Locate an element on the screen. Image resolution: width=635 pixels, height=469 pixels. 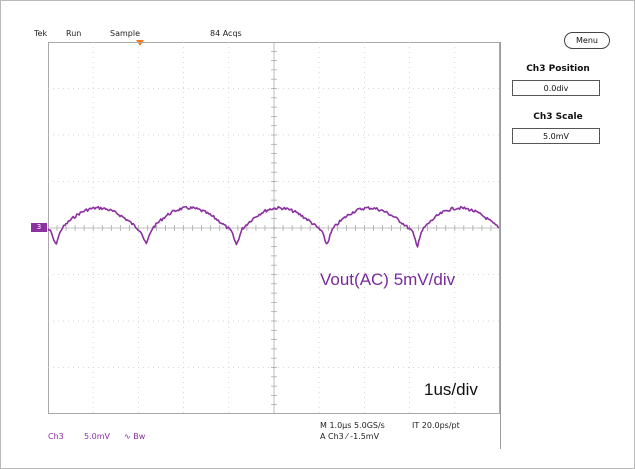
timebase-readout: M 1.0µs 5.0GS/s is located at coordinates (352, 425).